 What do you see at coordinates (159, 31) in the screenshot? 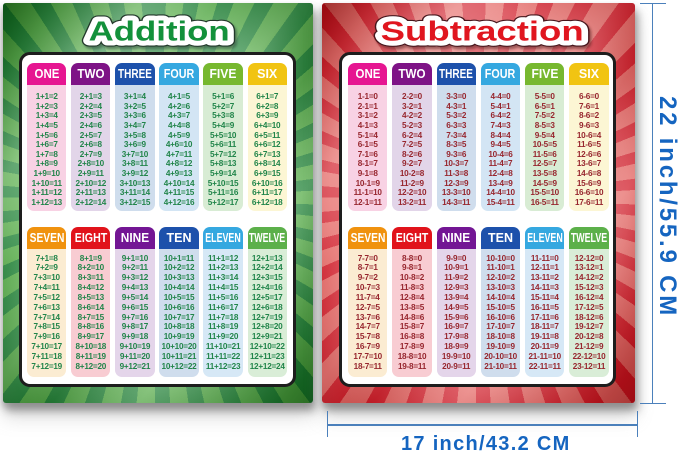
I see `svg-text: Addition` at bounding box center [159, 31].